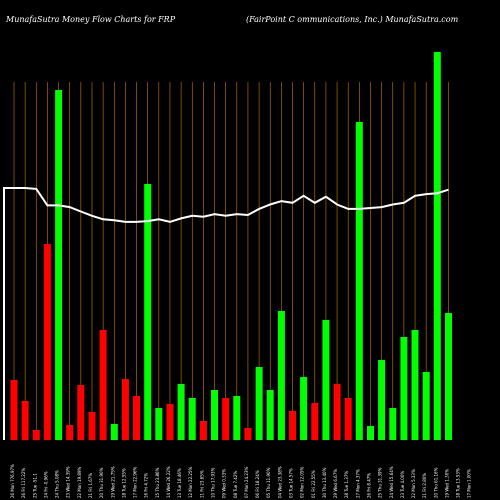 The width and height of the screenshot is (500, 500). I want to click on x-tick-label: 26 Fri 117.22%, so click(23, 483).